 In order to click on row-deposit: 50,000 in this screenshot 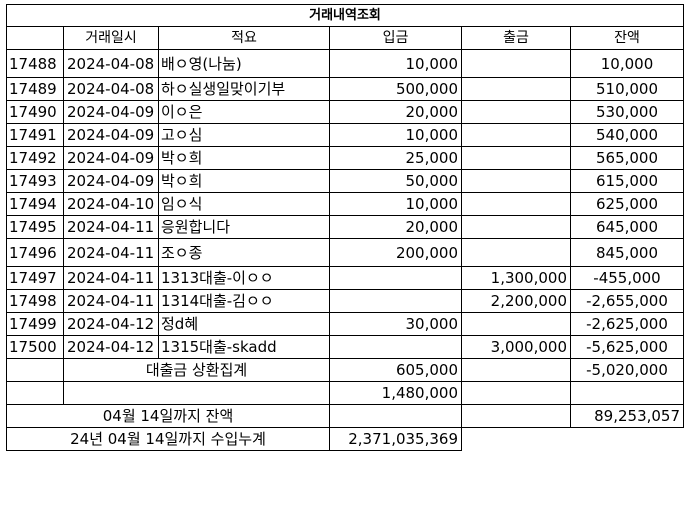, I will do `click(395, 181)`.